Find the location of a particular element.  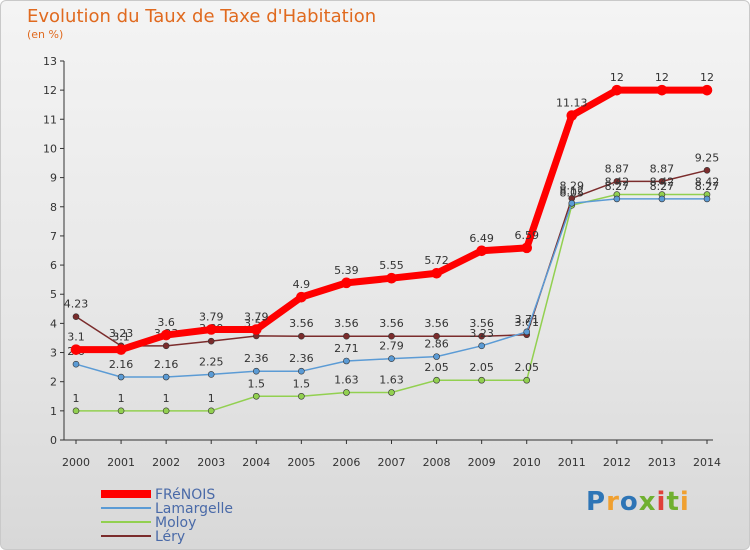

y-tick-label: 6 is located at coordinates (53, 265).